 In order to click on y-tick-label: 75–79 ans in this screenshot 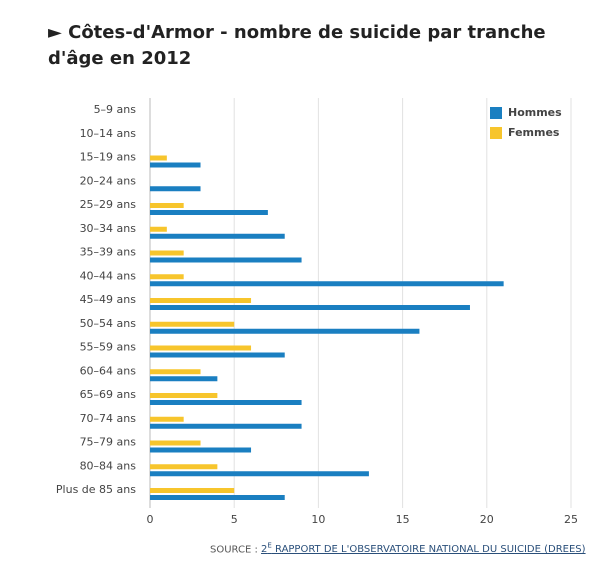, I will do `click(108, 442)`.